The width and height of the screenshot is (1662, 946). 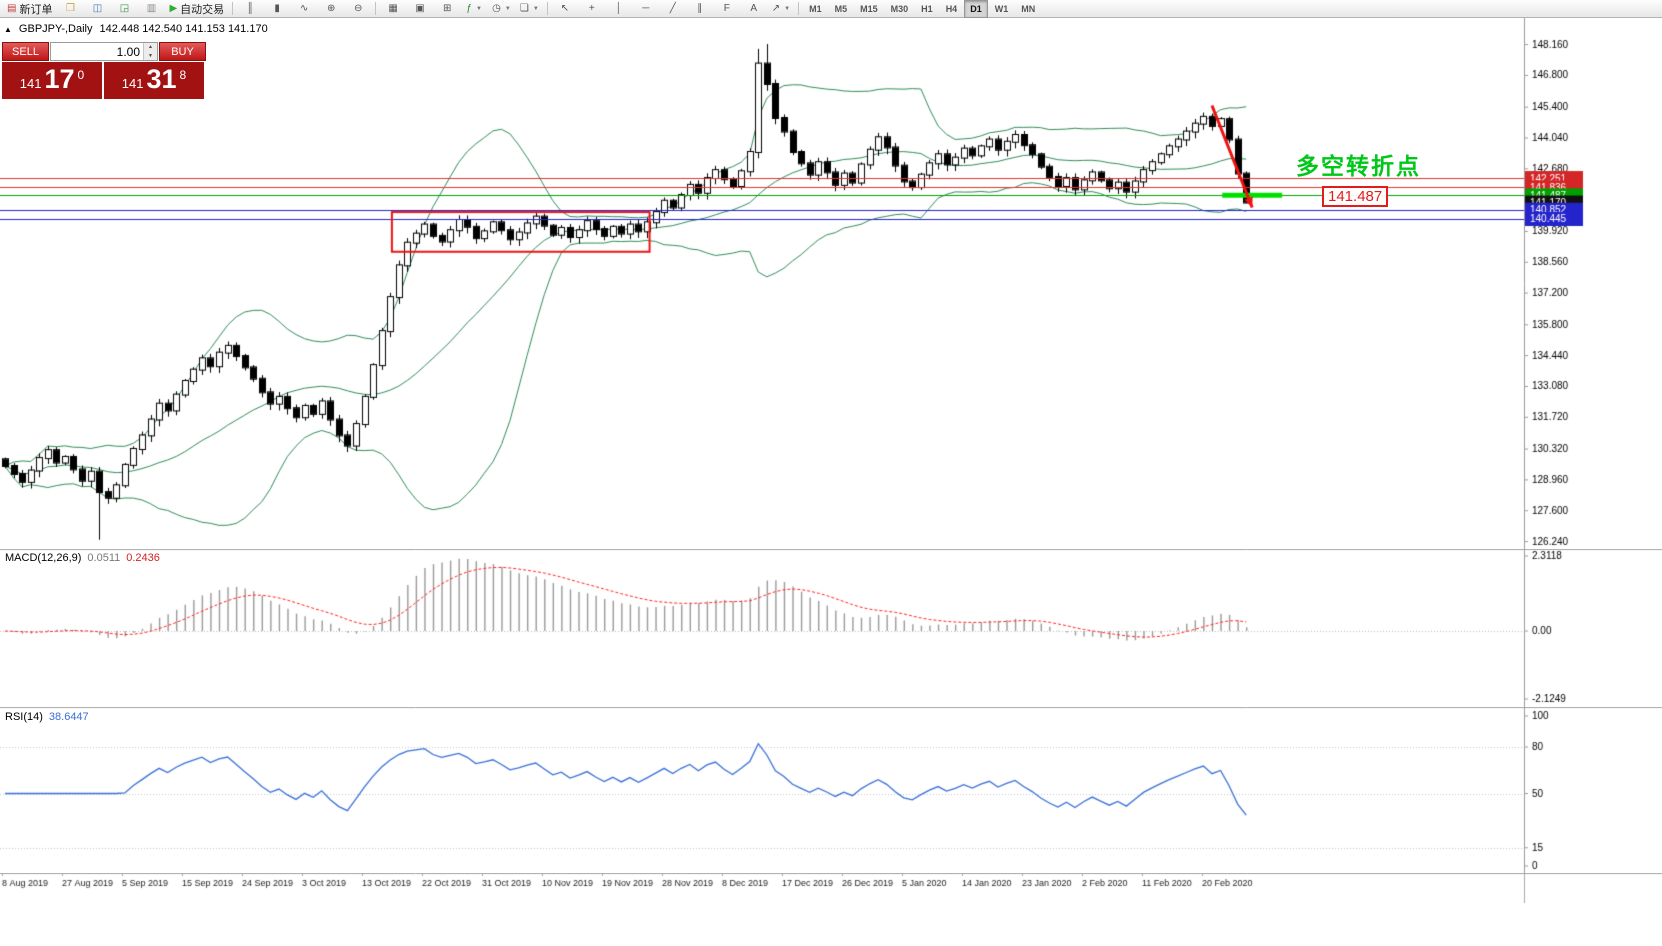 What do you see at coordinates (469, 8) in the screenshot?
I see `indicators-icon: ƒ` at bounding box center [469, 8].